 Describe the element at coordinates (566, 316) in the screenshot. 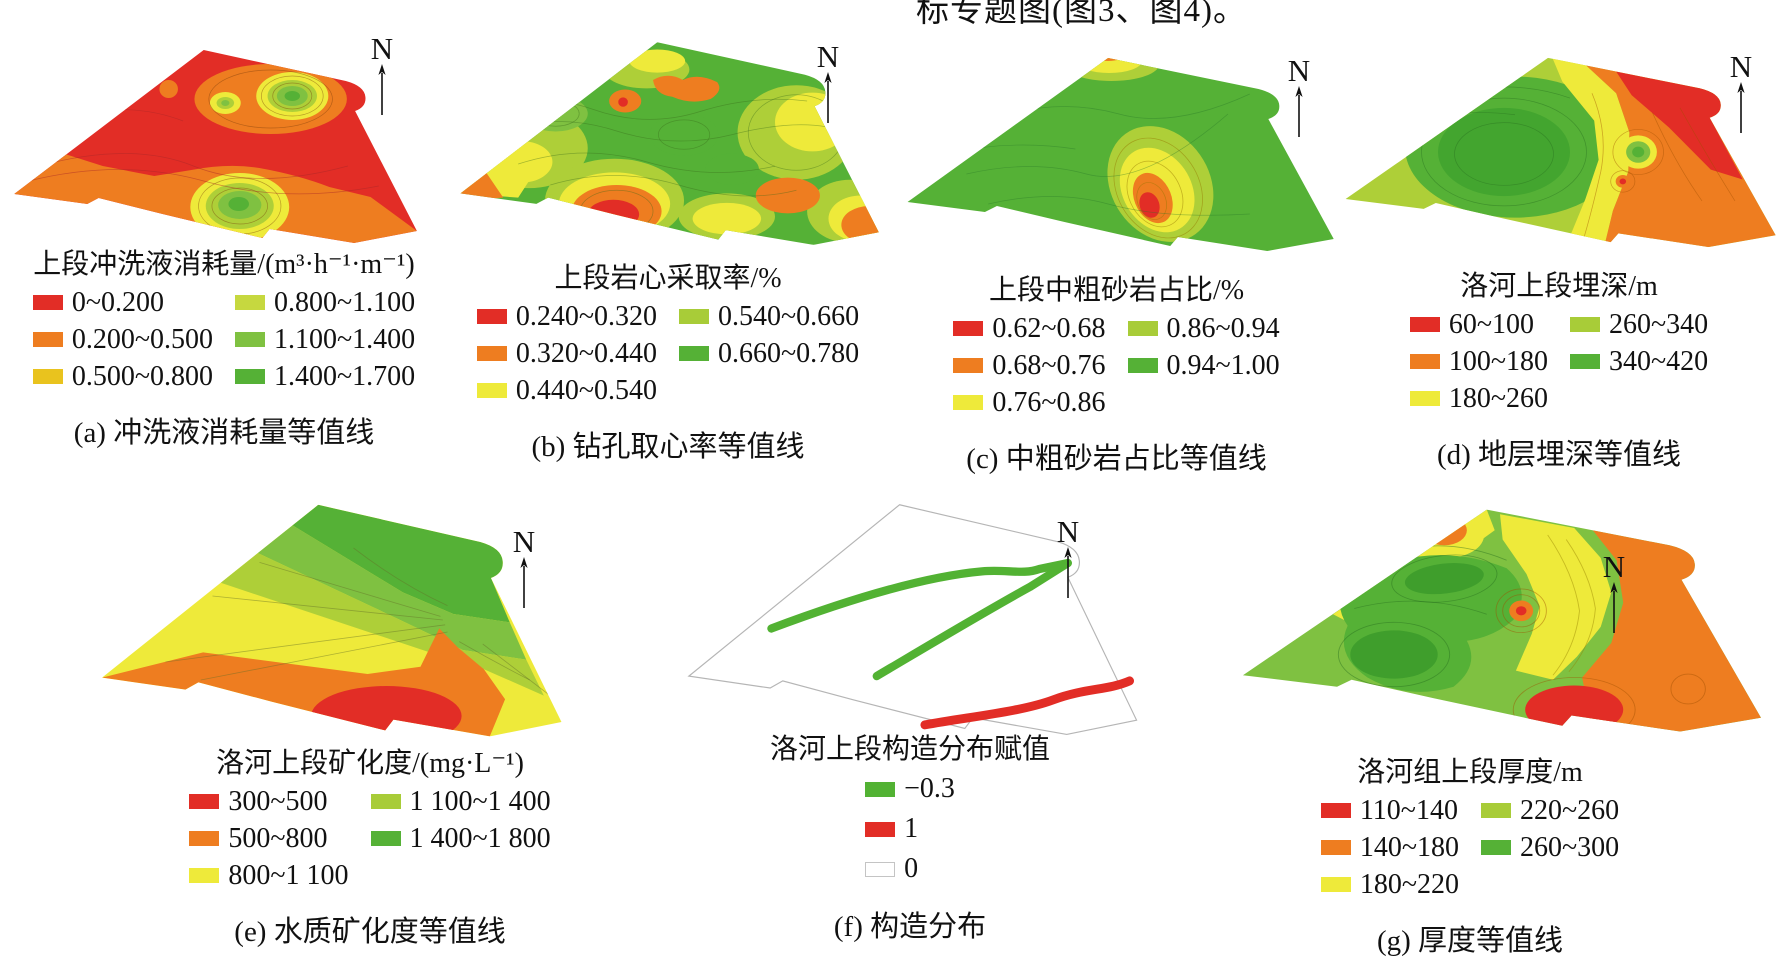

I see `legend-item: 0.240~0.320` at that location.